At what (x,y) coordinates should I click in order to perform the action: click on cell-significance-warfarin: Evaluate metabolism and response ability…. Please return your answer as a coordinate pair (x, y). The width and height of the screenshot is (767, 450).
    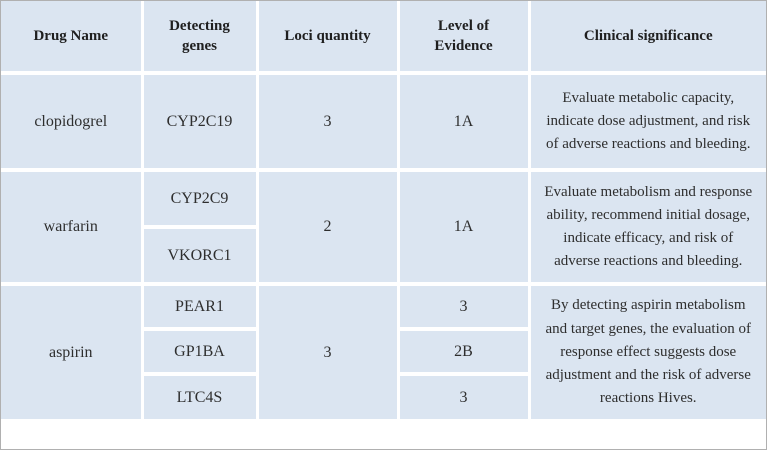
    Looking at the image, I should click on (646, 227).